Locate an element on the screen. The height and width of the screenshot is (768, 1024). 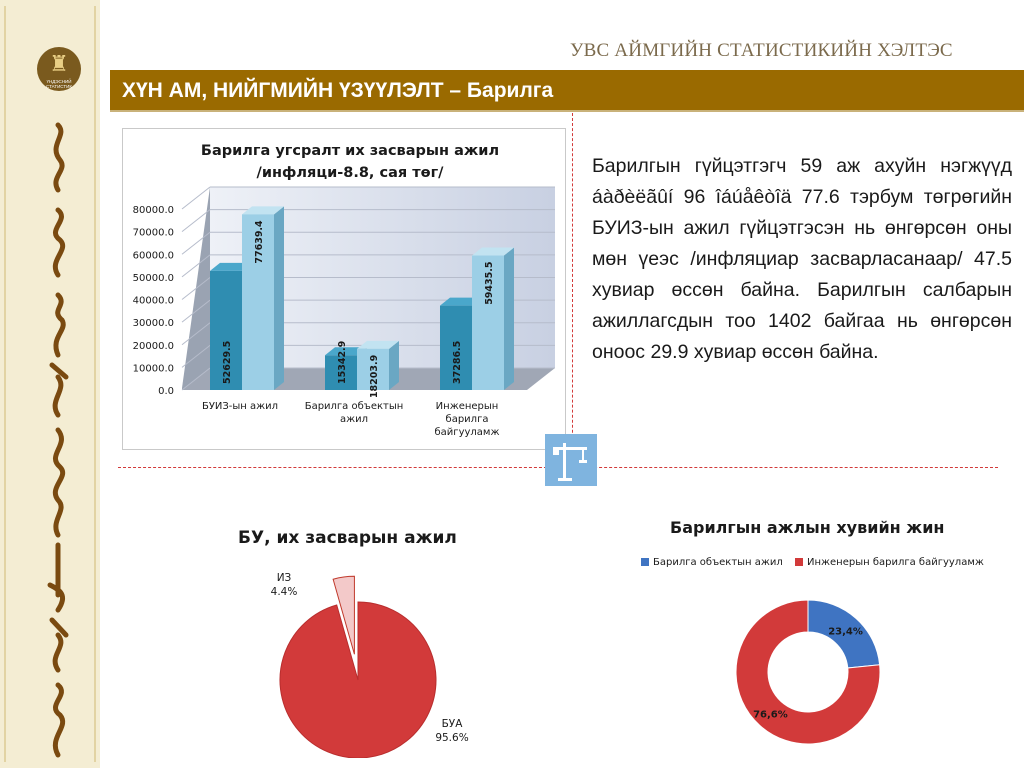
sidebar-border is located at coordinates (50, 384).